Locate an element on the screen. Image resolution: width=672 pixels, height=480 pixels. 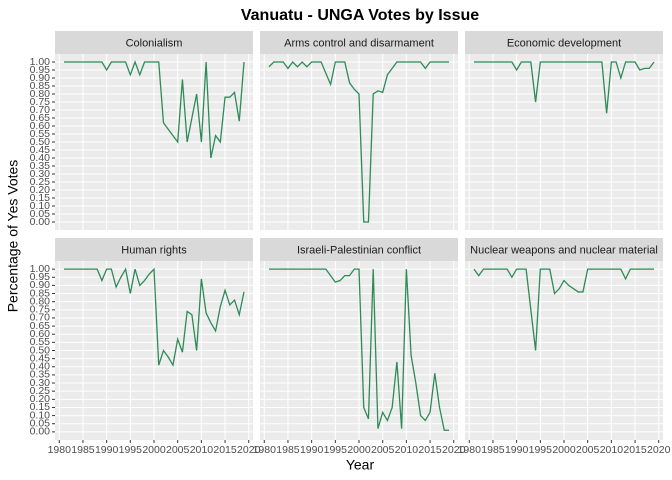
chart-title: Vanuatu - UNGA Votes by Issue is located at coordinates (360, 15).